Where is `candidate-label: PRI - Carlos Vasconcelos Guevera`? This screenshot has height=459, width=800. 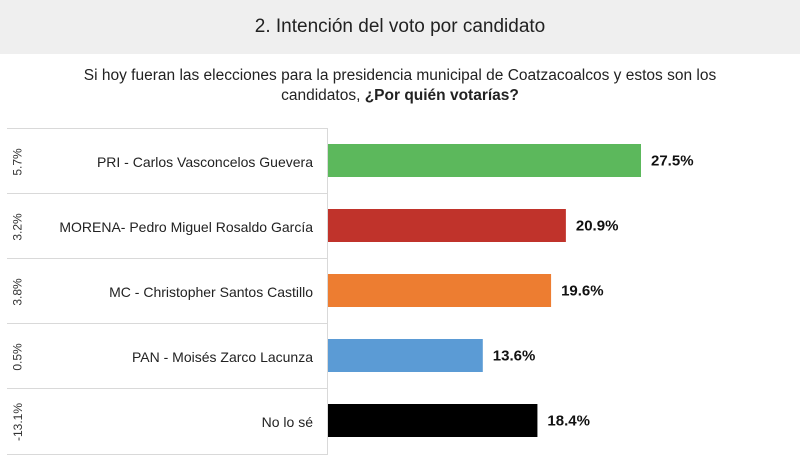 candidate-label: PRI - Carlos Vasconcelos Guevera is located at coordinates (204, 161).